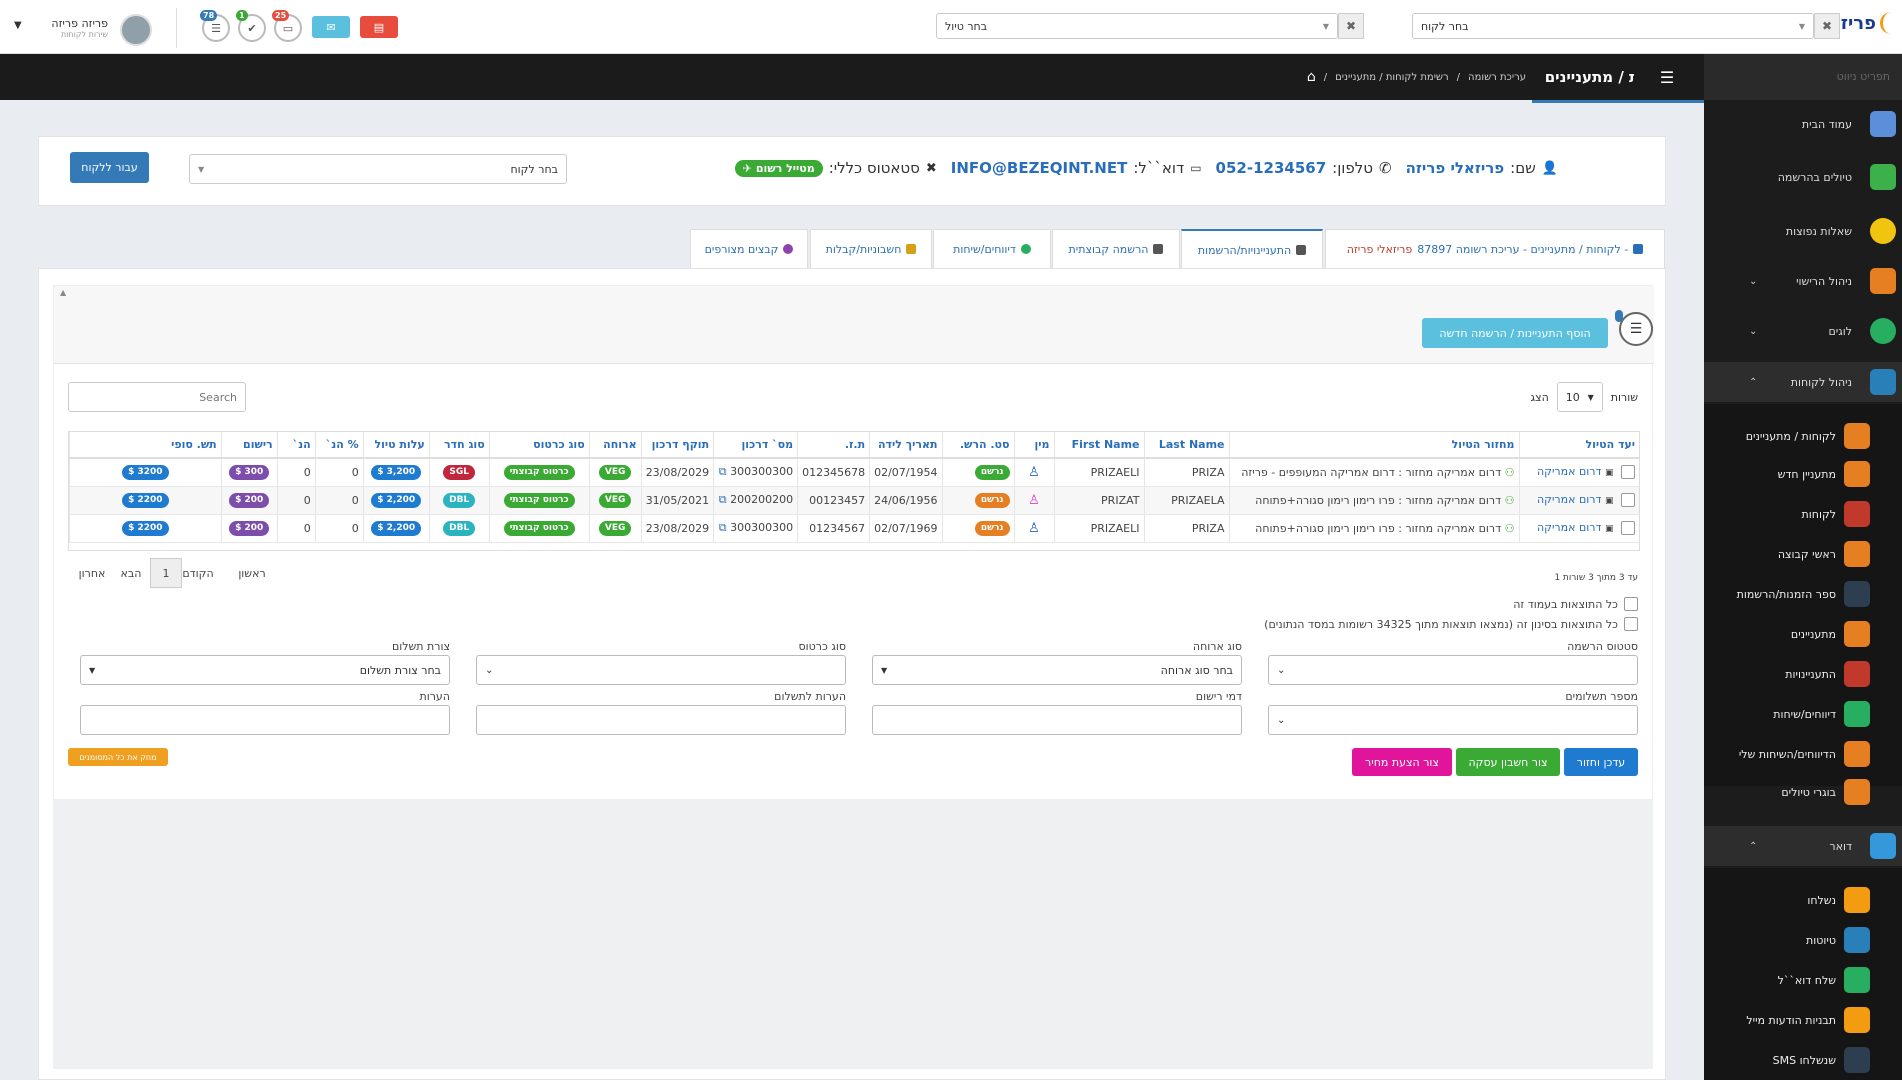  Describe the element at coordinates (1039, 168) in the screenshot. I see `client-email: INFO@BEZEQINT.NET` at that location.